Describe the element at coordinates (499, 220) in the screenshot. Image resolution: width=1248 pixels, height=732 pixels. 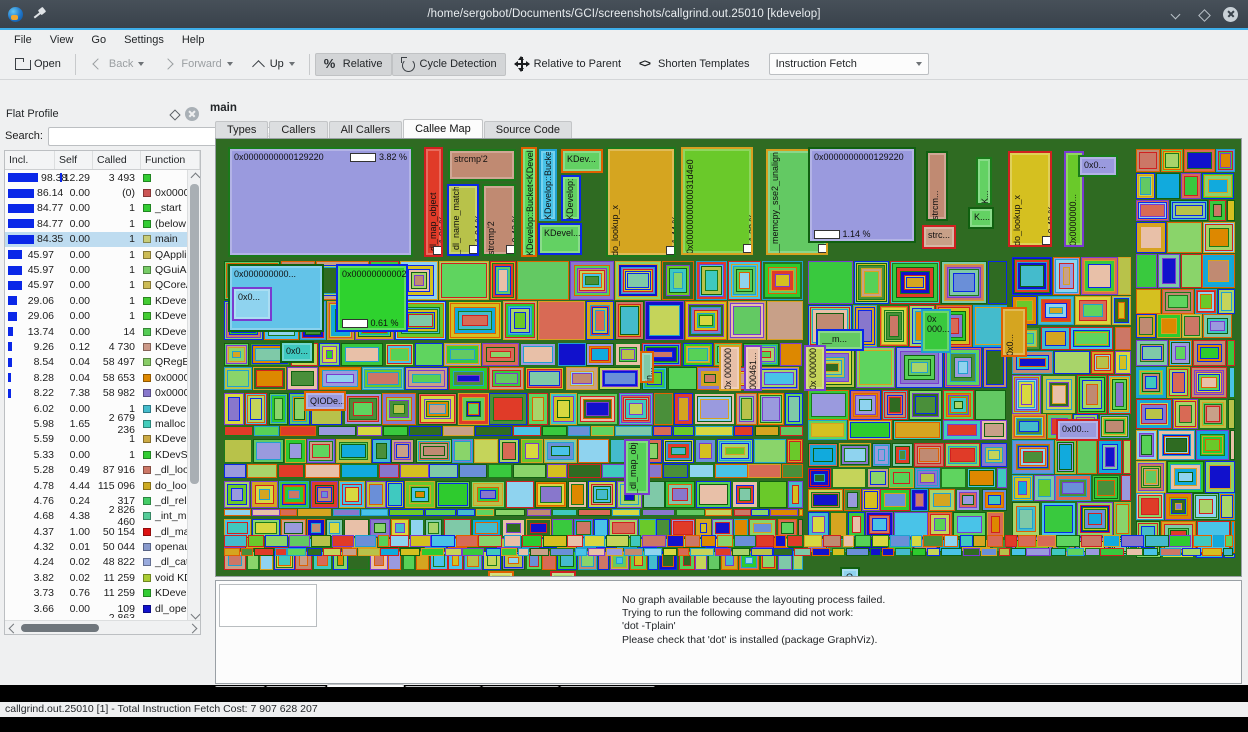
I see `treemap-cell-labeled: strcmp'2 0.43 %` at that location.